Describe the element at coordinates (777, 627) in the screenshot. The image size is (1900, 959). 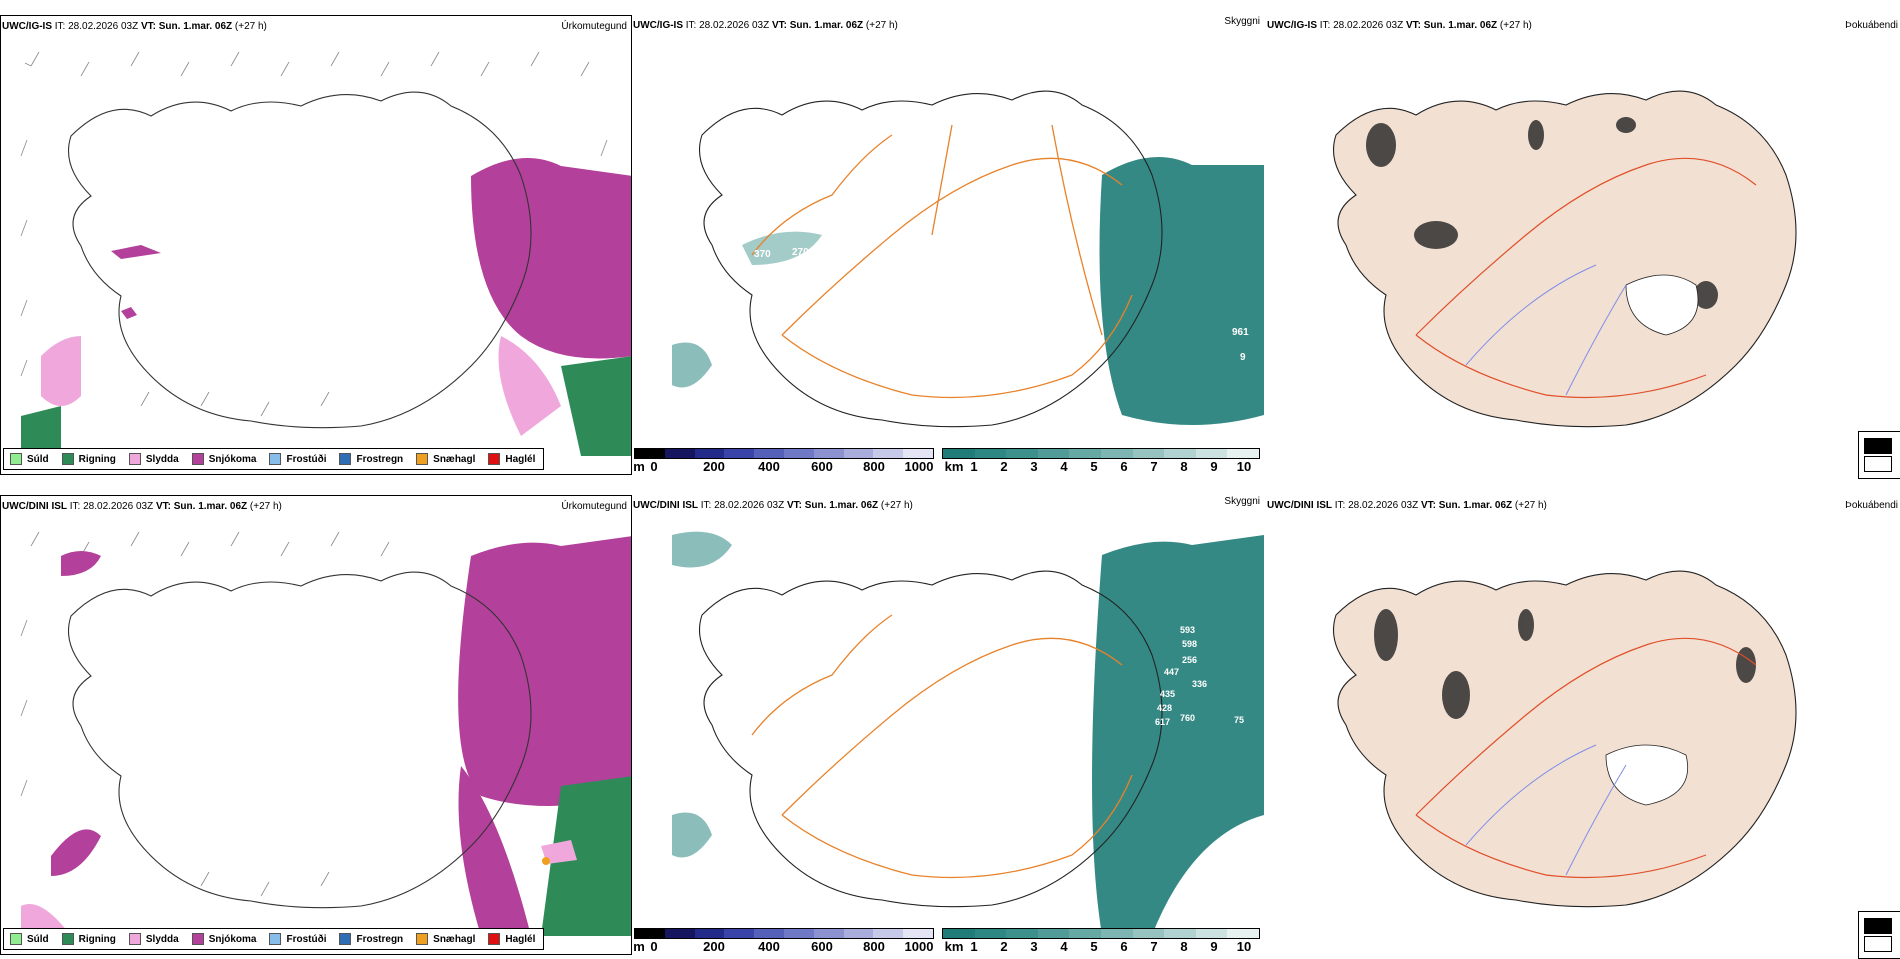
I see `cloud-label: 28` at that location.